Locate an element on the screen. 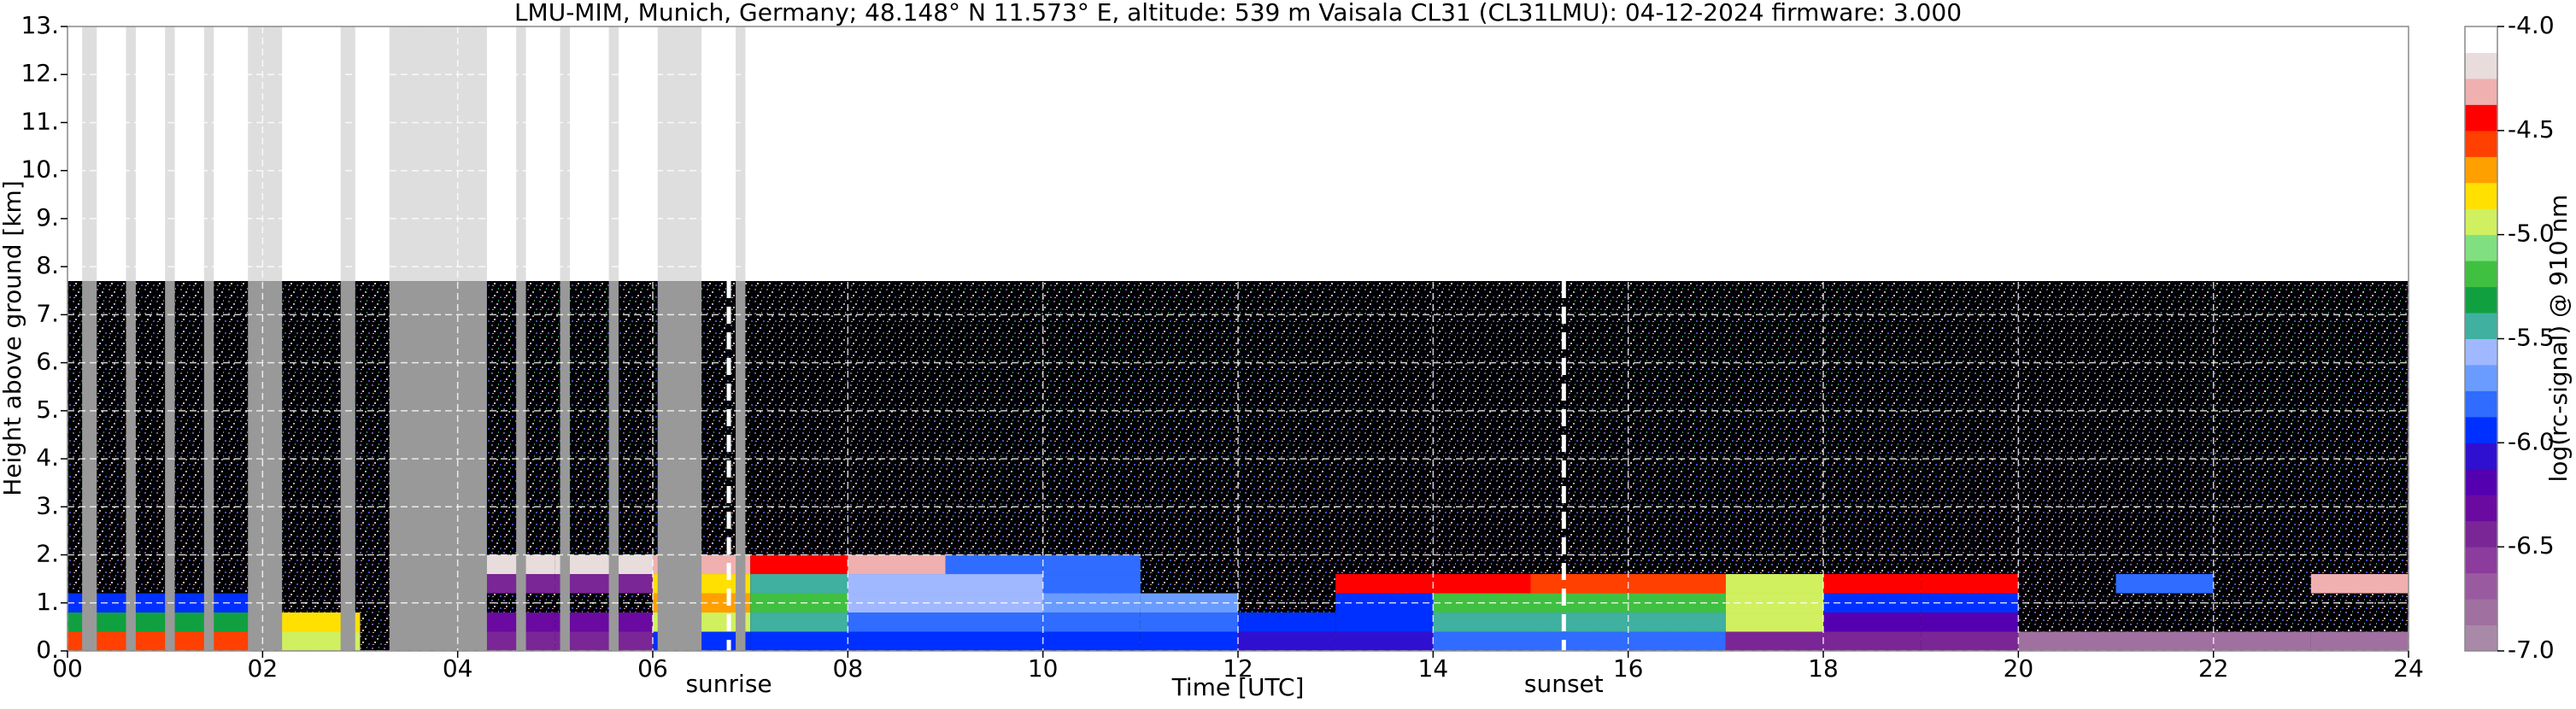 The width and height of the screenshot is (2576, 709). y-tick-label: 7. is located at coordinates (47, 313).